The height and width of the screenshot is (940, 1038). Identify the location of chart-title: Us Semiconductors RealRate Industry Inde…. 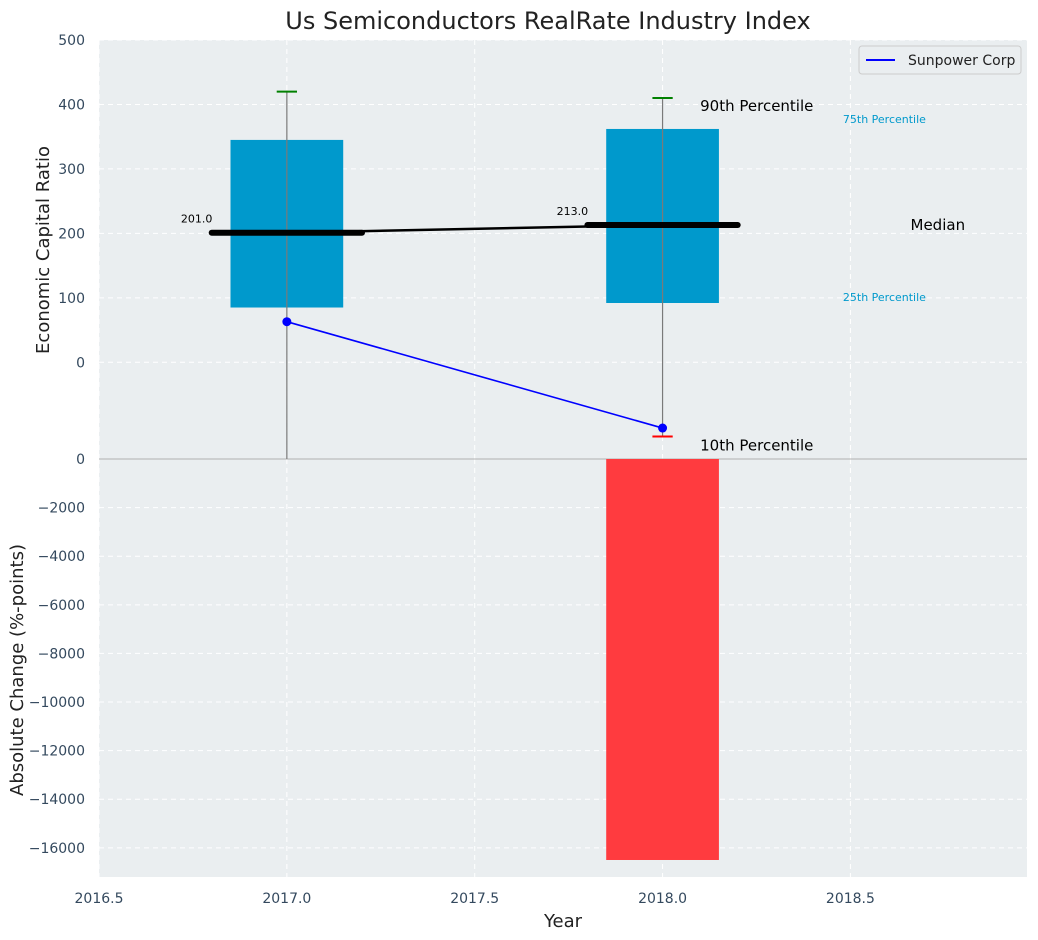
(547, 21).